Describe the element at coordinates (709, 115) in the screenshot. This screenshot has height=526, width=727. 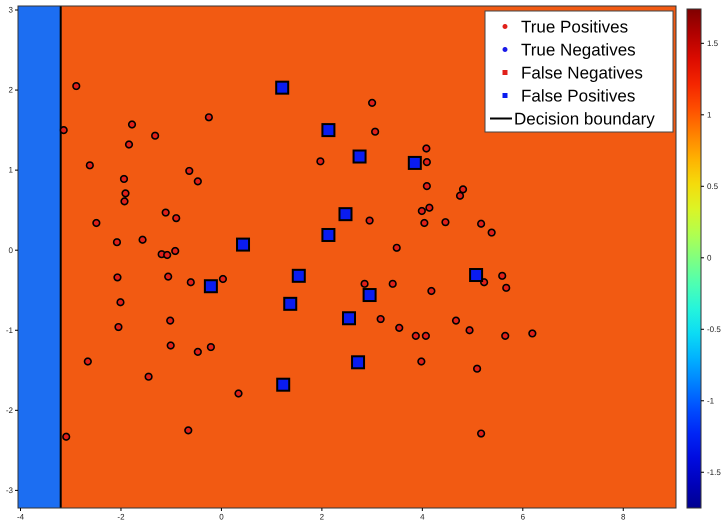
I see `color-bar-label: 1` at that location.